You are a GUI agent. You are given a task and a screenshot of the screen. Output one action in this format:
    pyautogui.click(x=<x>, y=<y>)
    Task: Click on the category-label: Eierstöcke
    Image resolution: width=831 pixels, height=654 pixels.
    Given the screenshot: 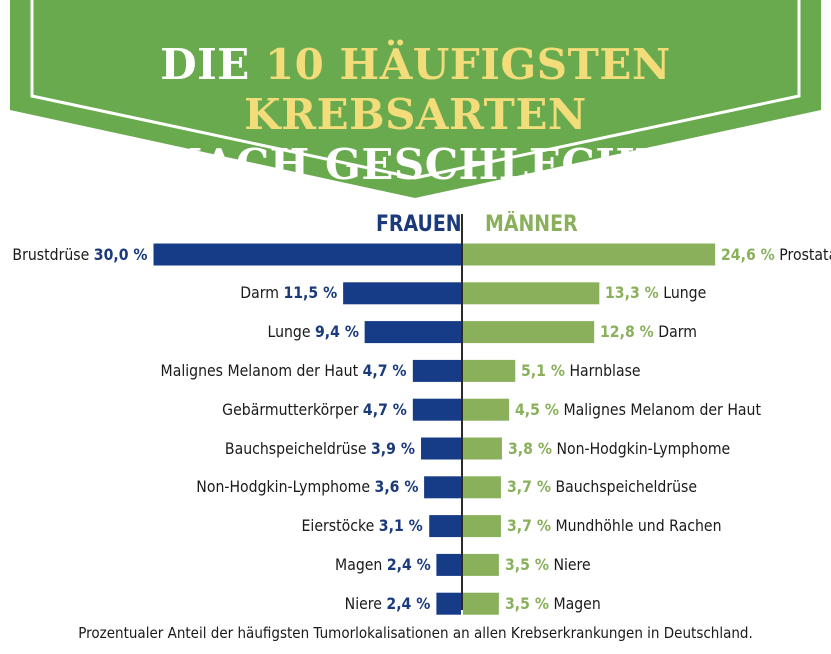 What is the action you would take?
    pyautogui.click(x=338, y=526)
    